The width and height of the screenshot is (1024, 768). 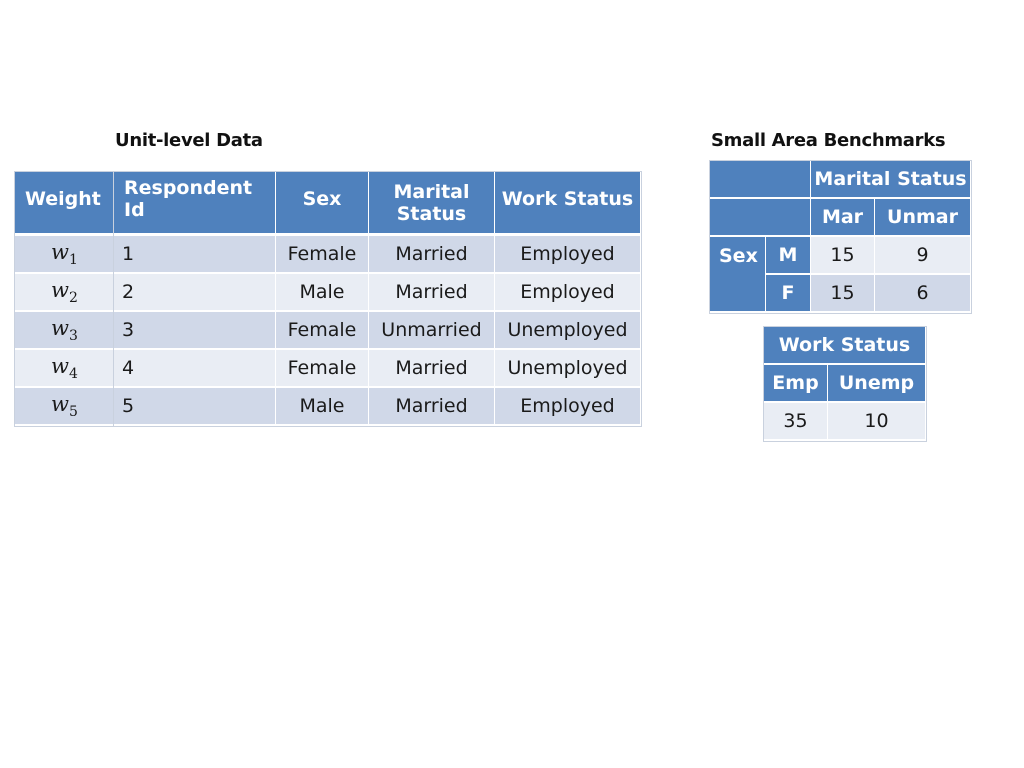 What do you see at coordinates (64, 369) in the screenshot?
I see `weight-cell: w4` at bounding box center [64, 369].